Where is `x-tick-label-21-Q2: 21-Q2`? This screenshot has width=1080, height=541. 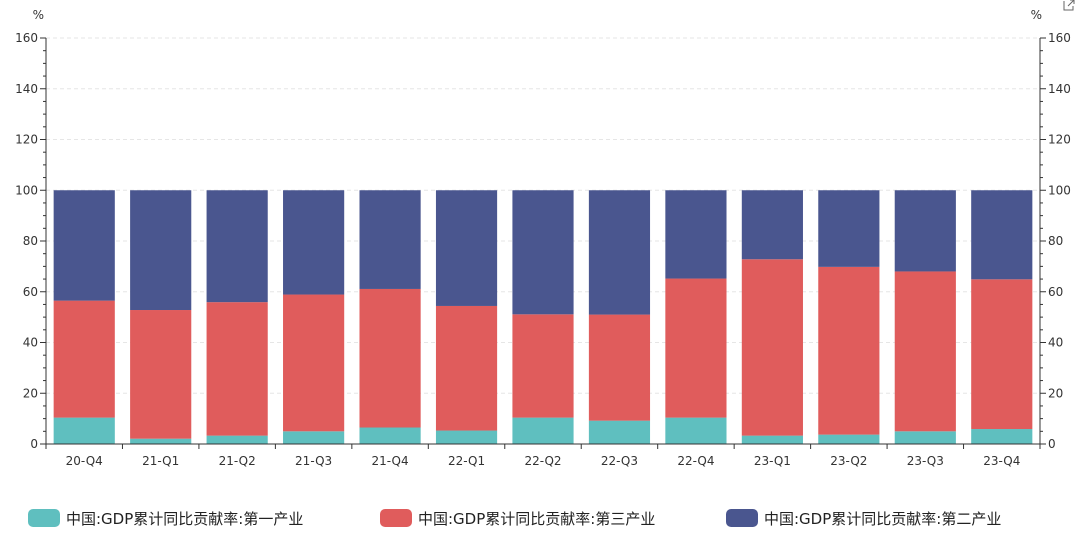
x-tick-label-21-Q2: 21-Q2 is located at coordinates (237, 461).